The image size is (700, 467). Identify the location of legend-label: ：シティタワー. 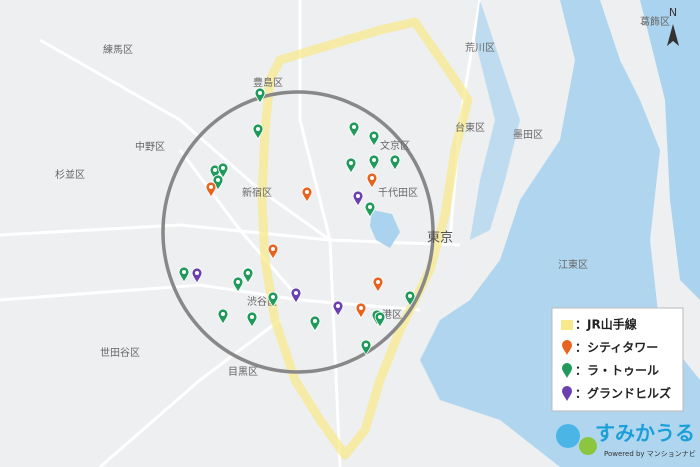
(616, 348).